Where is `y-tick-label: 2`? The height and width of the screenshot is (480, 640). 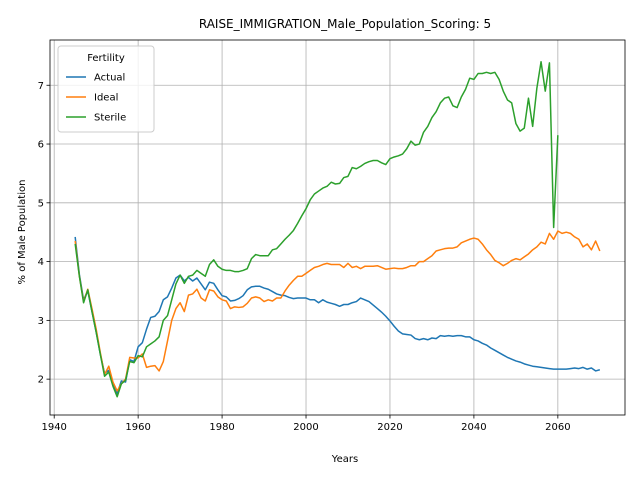
y-tick-label: 2 is located at coordinates (41, 380).